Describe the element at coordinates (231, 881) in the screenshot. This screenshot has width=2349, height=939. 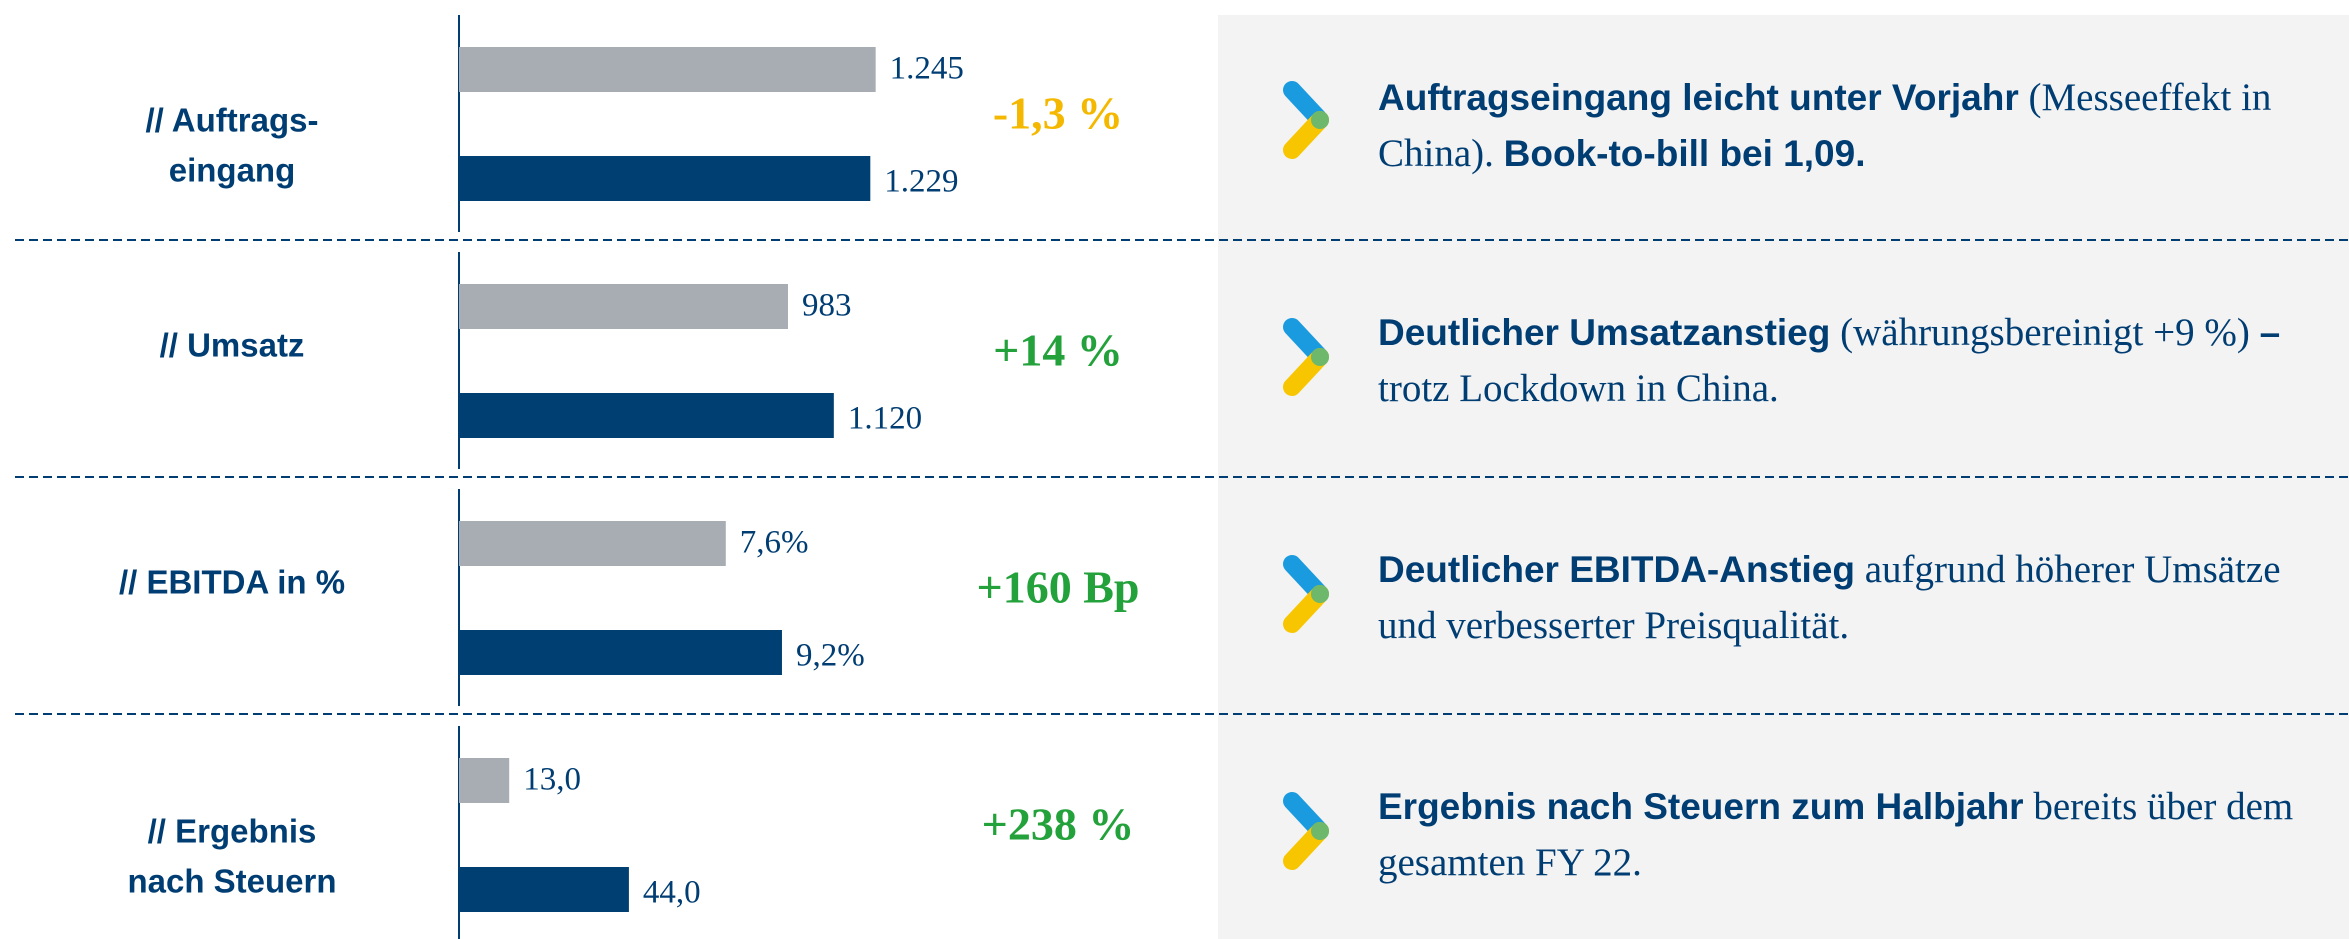
I see `row-label: nach Steuern` at that location.